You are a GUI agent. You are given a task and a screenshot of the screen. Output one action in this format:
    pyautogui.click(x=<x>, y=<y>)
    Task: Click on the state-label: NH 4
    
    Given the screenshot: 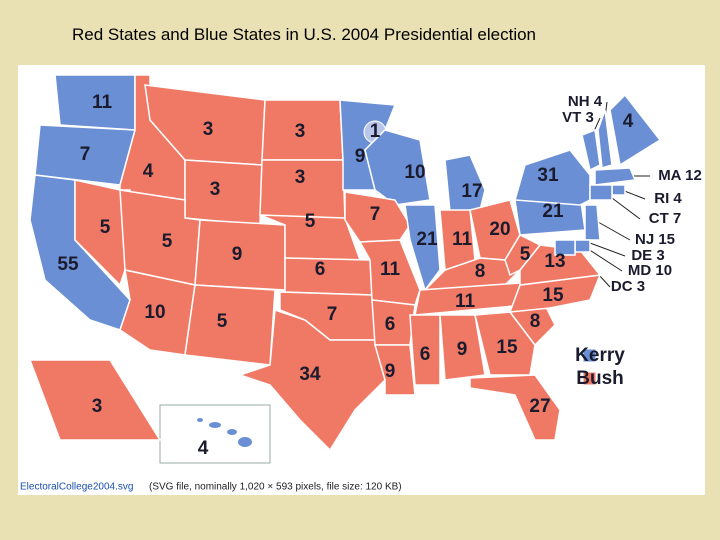 What is the action you would take?
    pyautogui.click(x=585, y=101)
    